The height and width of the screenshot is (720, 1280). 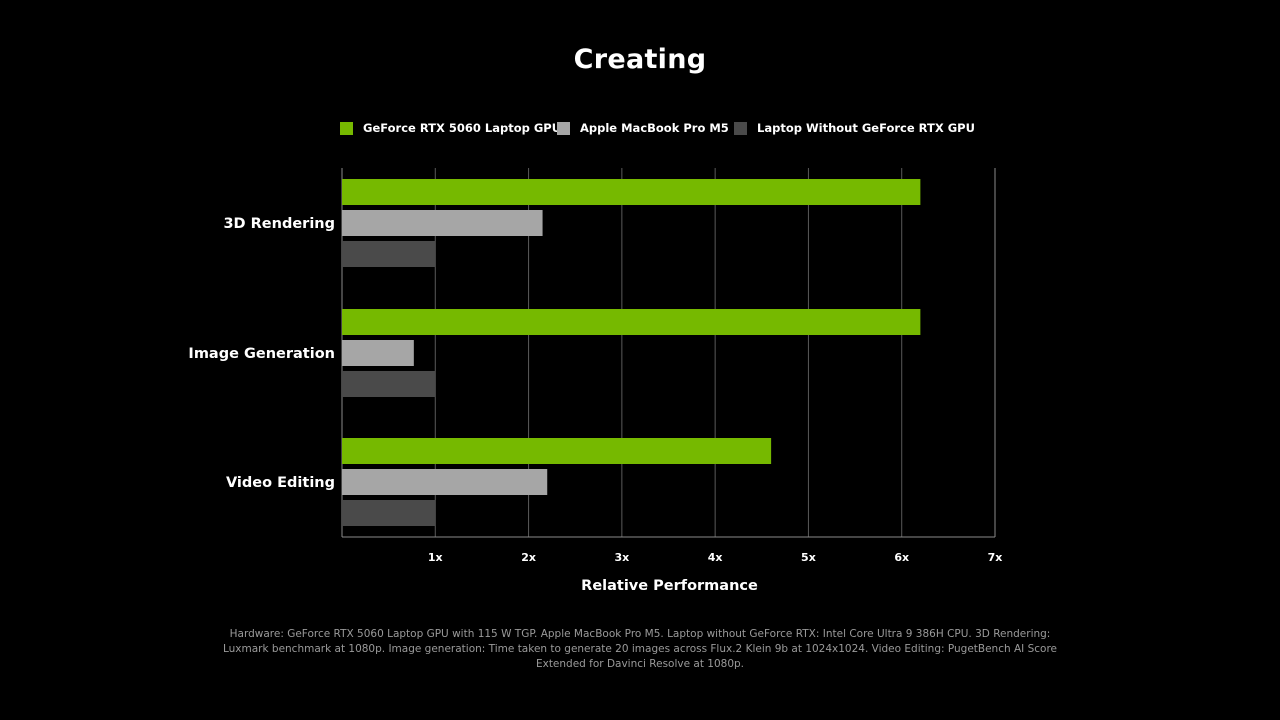 I want to click on legend-item-rtx-5060: GeForce RTX 5060 Laptop GPU, so click(x=450, y=128).